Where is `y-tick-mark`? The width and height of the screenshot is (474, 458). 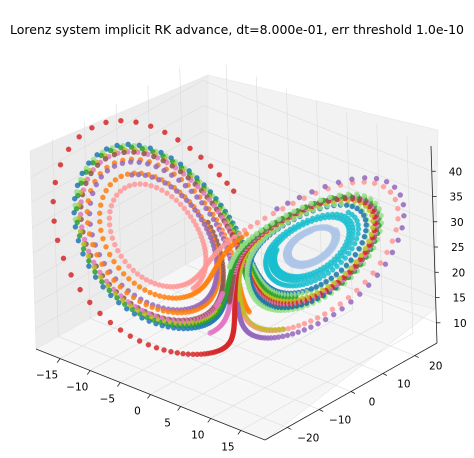
y-tick-mark is located at coordinates (385, 374).